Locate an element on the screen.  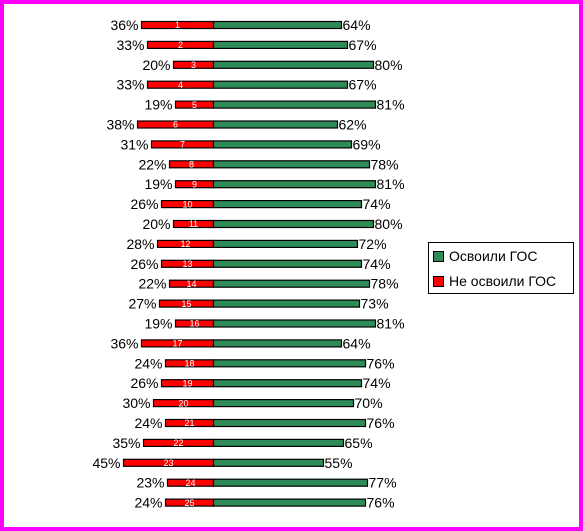
category-label-10: 10 is located at coordinates (187, 204).